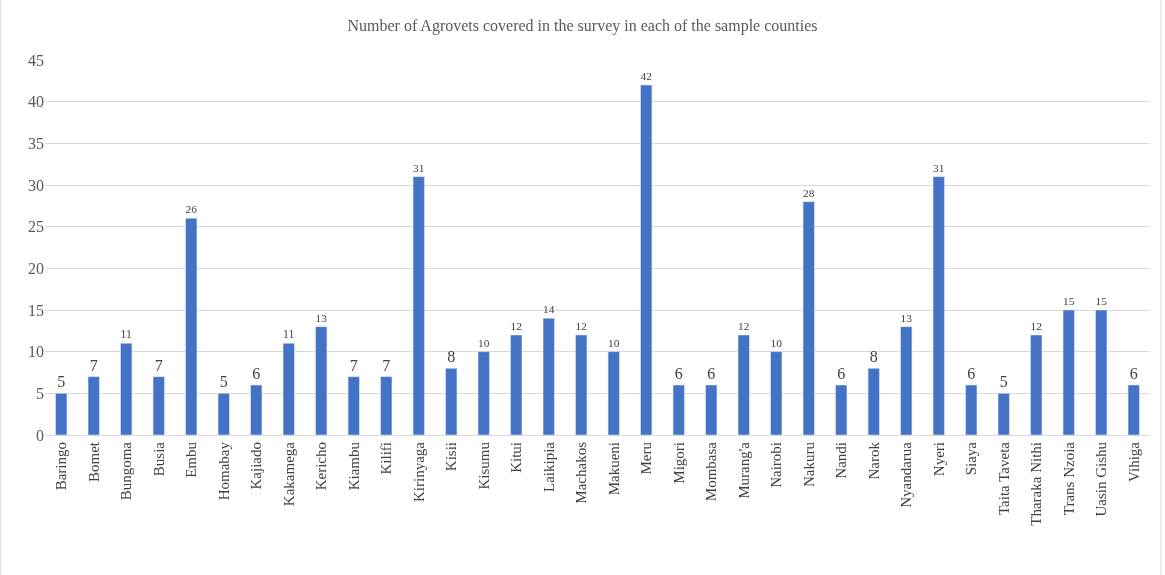  Describe the element at coordinates (581, 472) in the screenshot. I see `x-tick-label: Machakos` at that location.